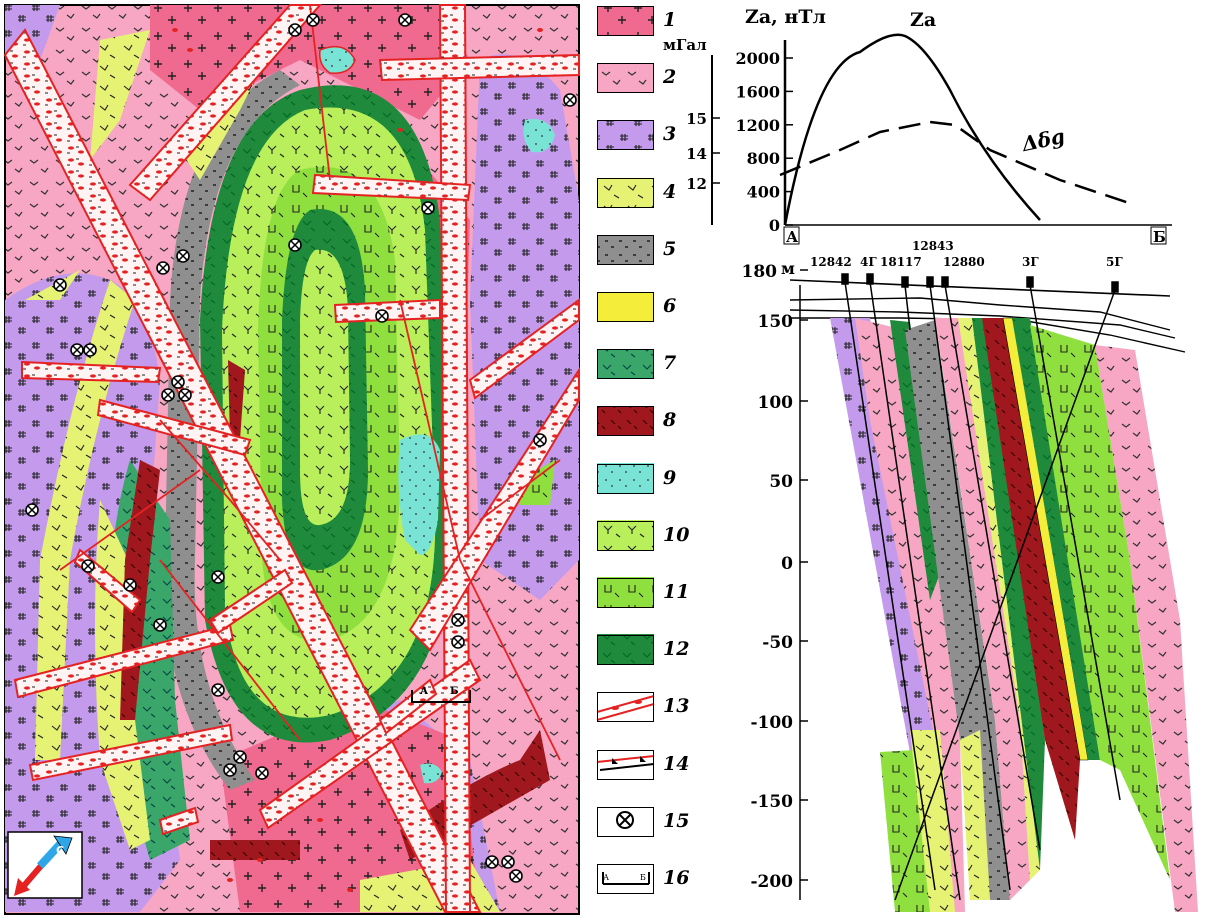 Image resolution: width=1205 pixels, height=917 pixels. I want to click on section-line-b-label: Б, so click(454, 691).